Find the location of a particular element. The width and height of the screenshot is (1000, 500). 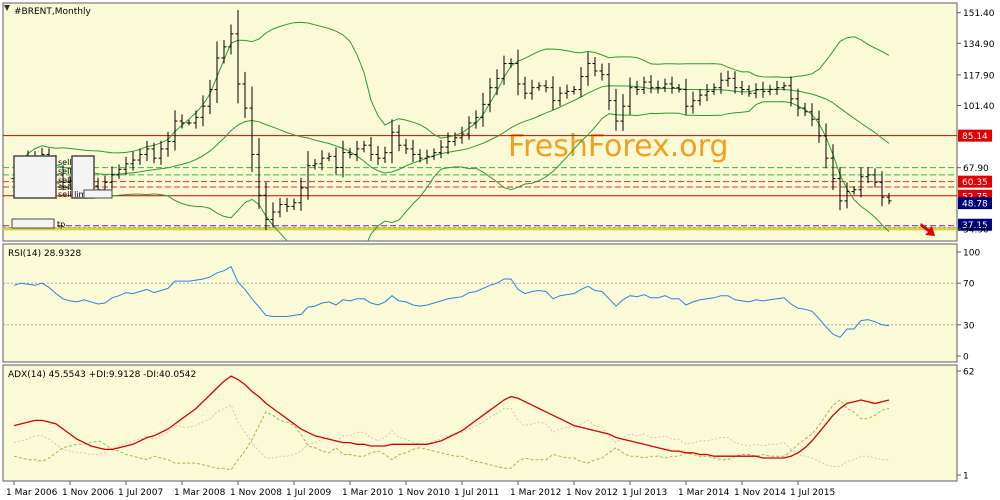

trade-label-sell-1: sell is located at coordinates (65, 162).